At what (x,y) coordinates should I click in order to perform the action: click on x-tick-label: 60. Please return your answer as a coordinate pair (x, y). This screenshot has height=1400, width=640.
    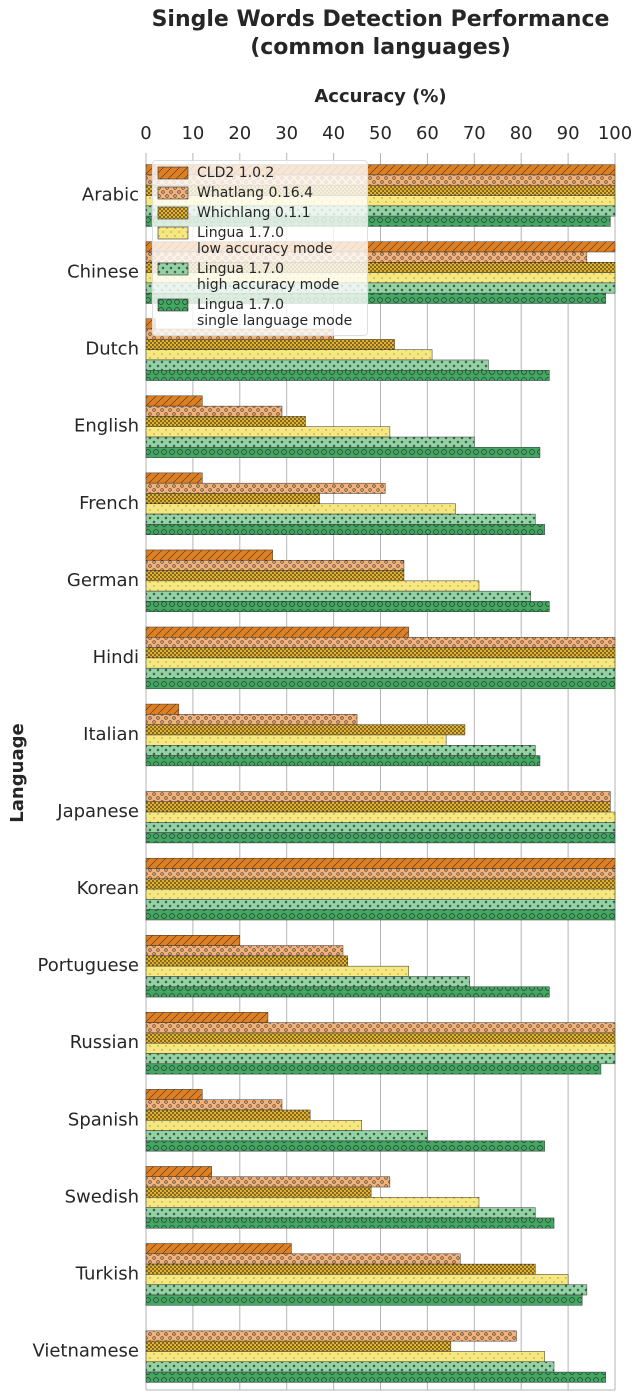
    Looking at the image, I should click on (427, 133).